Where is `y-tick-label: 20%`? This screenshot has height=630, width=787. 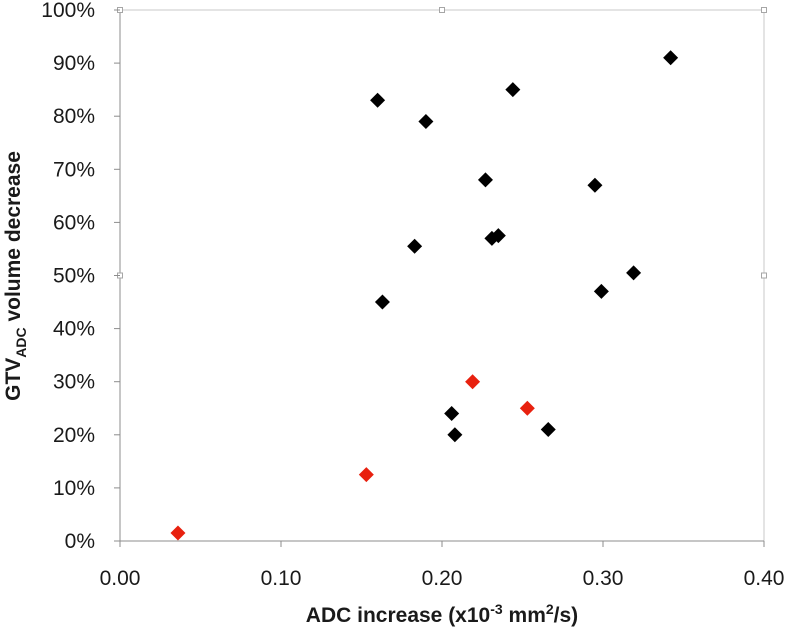
y-tick-label: 20% is located at coordinates (74, 435).